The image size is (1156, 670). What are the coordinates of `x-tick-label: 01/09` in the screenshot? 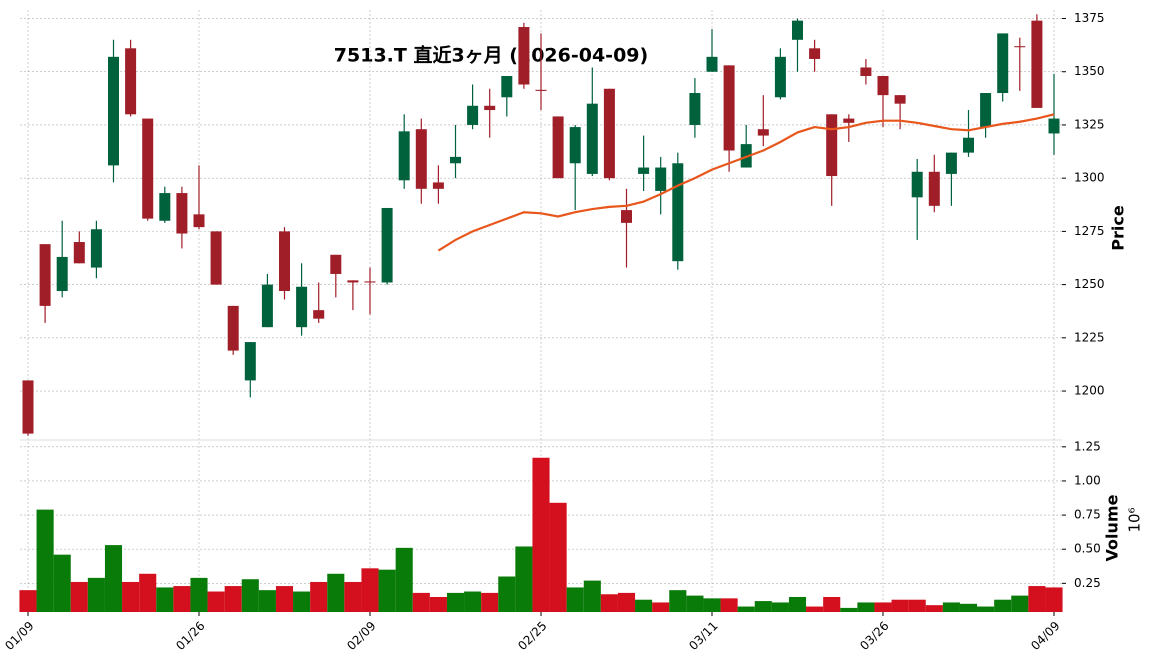 It's located at (19, 636).